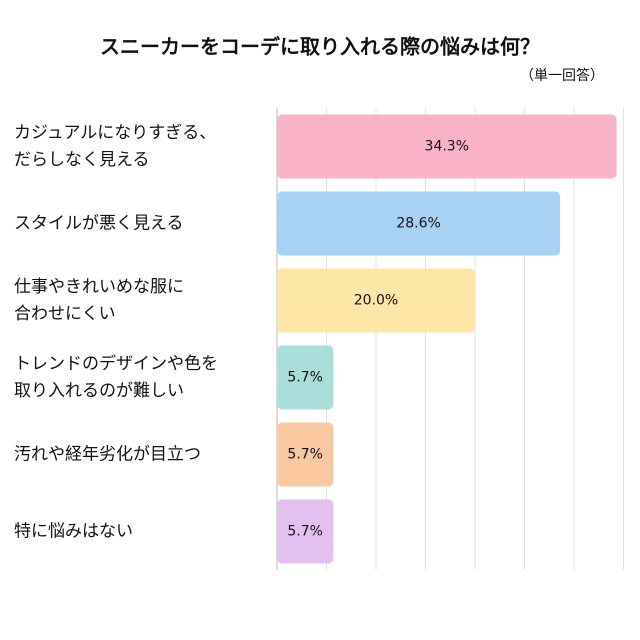 The image size is (640, 640). Describe the element at coordinates (116, 377) in the screenshot. I see `category-label: トレンドのデザインや色を 取り入れるのが難しい` at that location.